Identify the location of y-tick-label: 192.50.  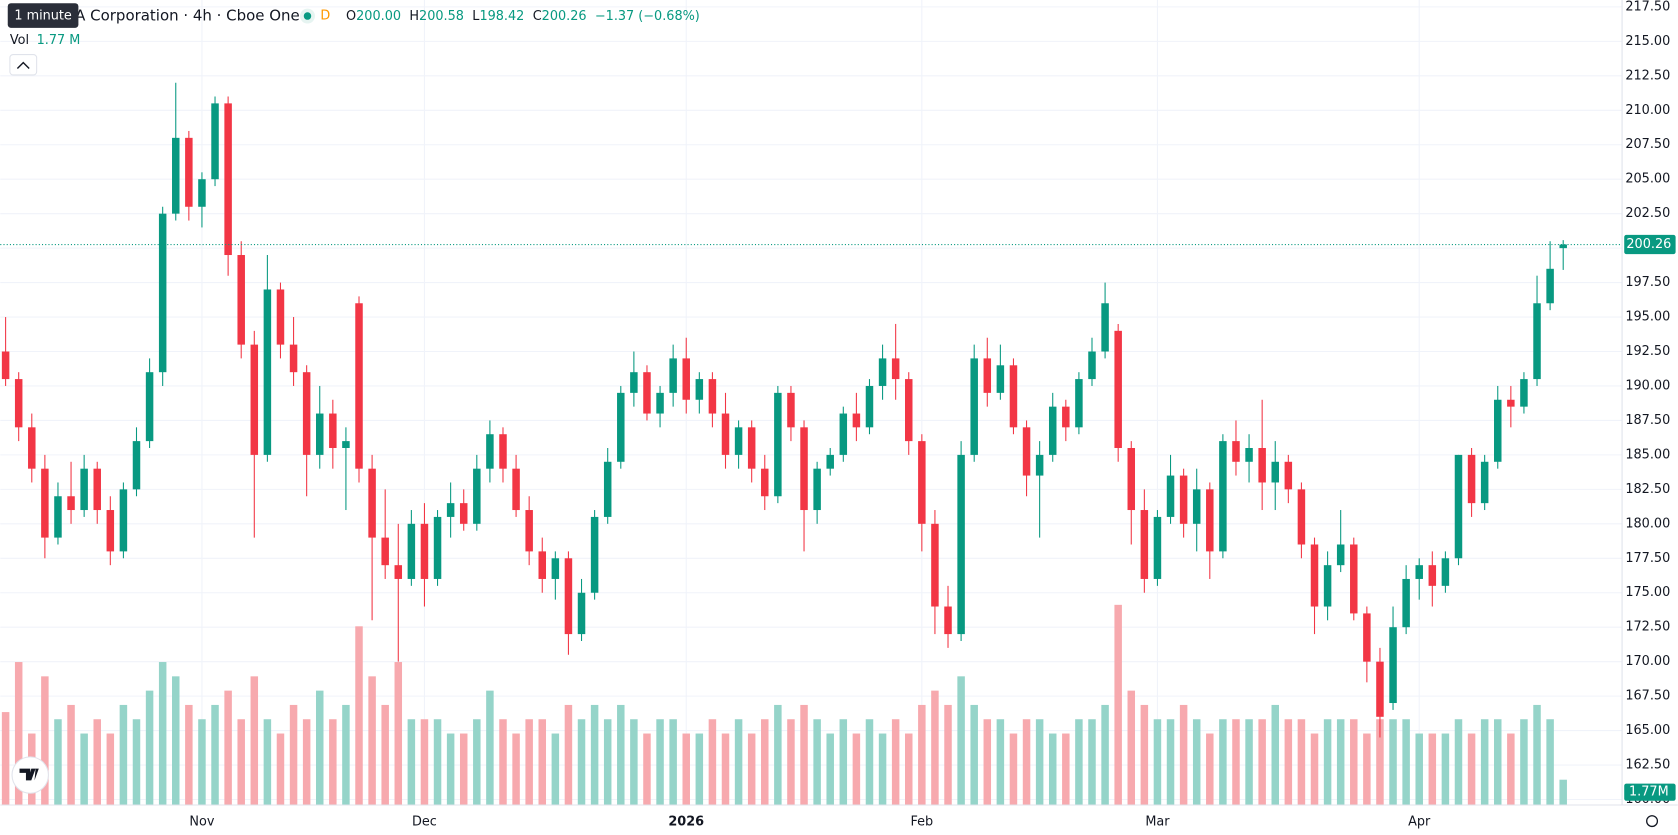
(1647, 351).